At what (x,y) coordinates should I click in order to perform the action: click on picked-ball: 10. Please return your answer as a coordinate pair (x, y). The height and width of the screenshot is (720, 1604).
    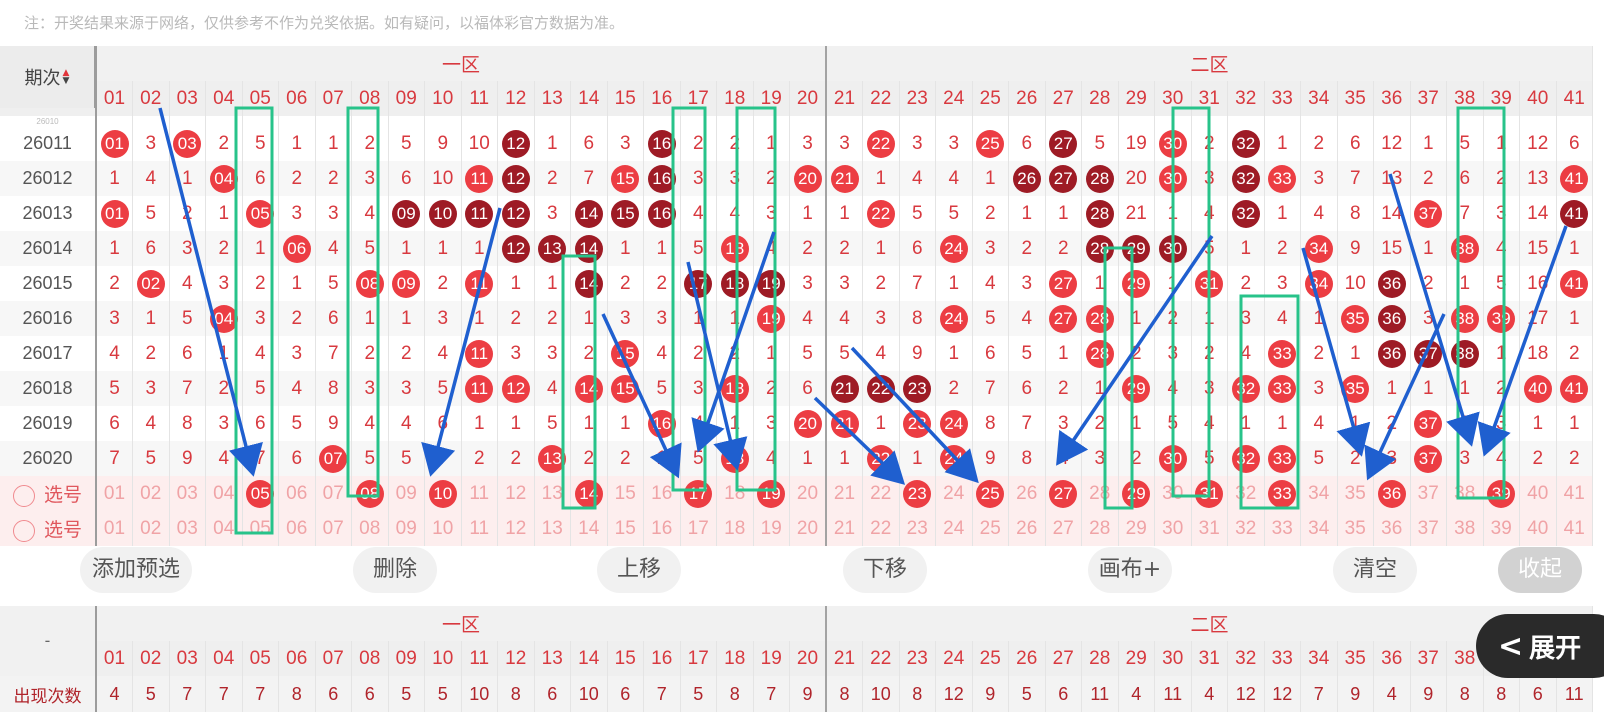
    Looking at the image, I should click on (442, 493).